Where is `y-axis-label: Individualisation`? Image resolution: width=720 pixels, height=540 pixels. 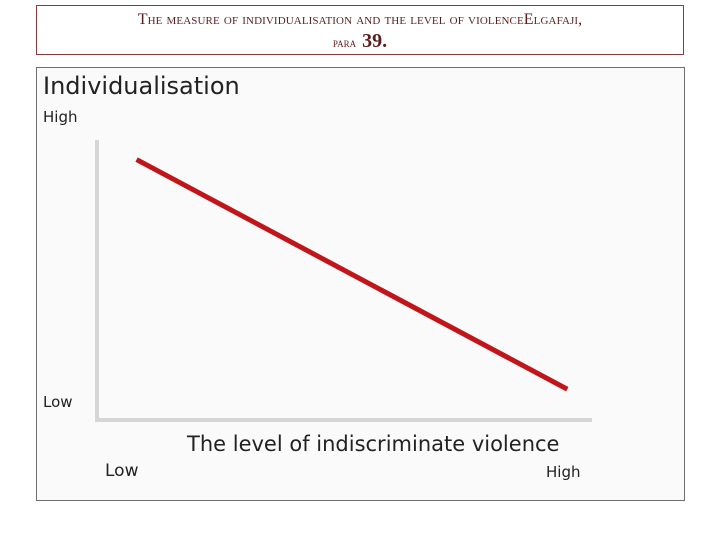 y-axis-label: Individualisation is located at coordinates (141, 86).